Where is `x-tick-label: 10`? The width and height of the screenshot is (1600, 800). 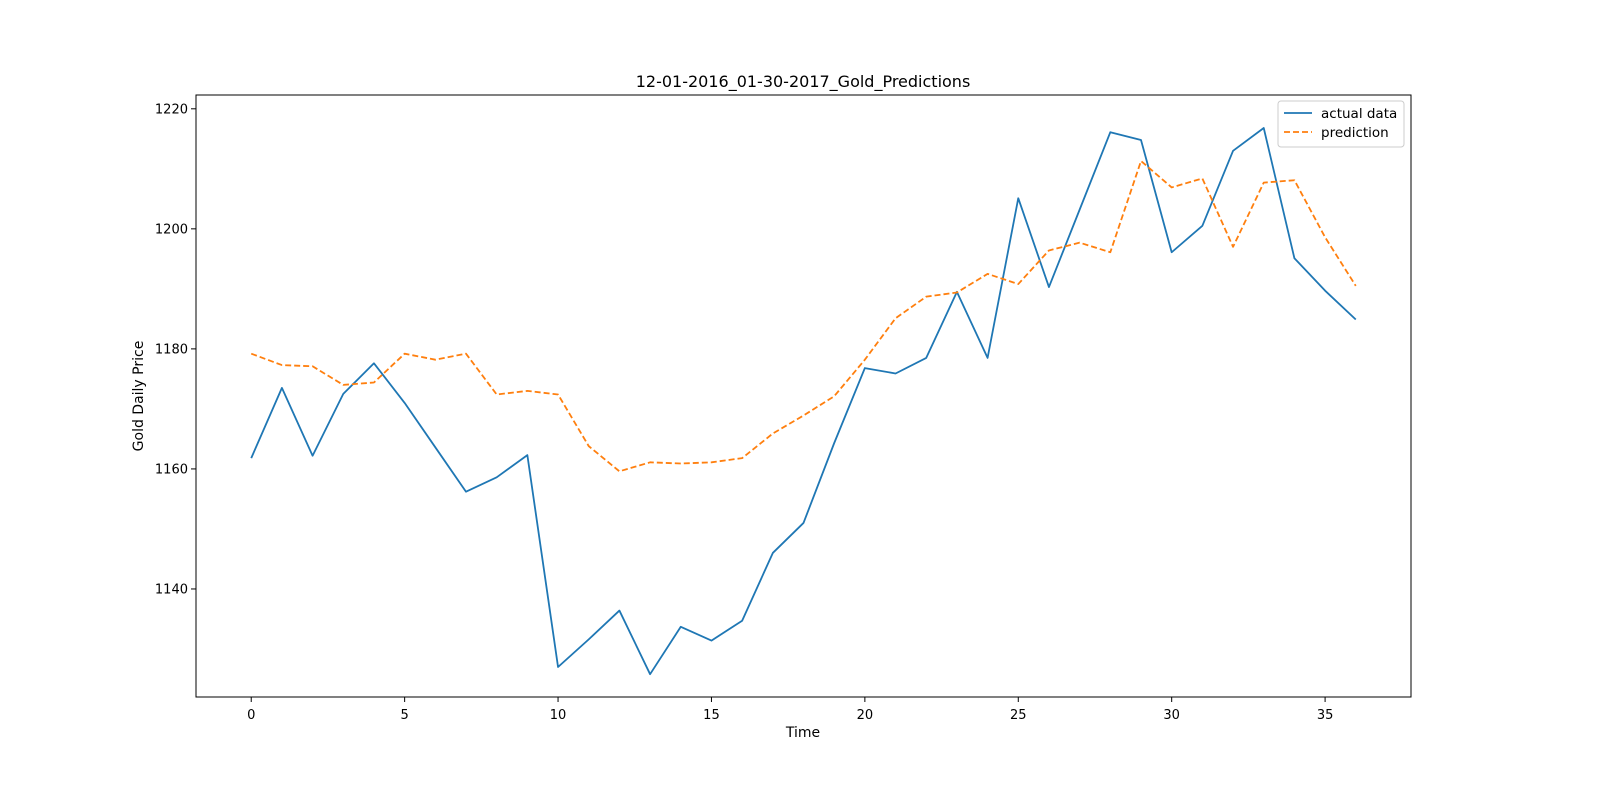
x-tick-label: 10 is located at coordinates (558, 715).